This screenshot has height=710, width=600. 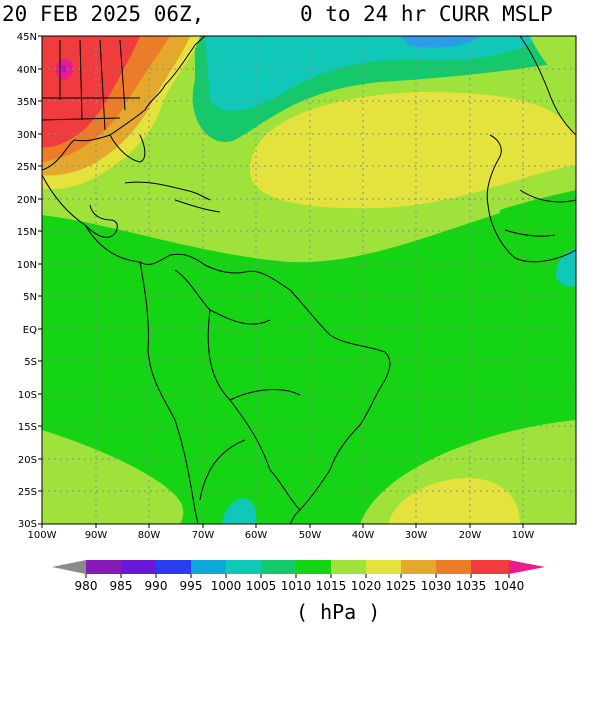 What do you see at coordinates (325, 14) in the screenshot?
I see `title-range: 0 to` at bounding box center [325, 14].